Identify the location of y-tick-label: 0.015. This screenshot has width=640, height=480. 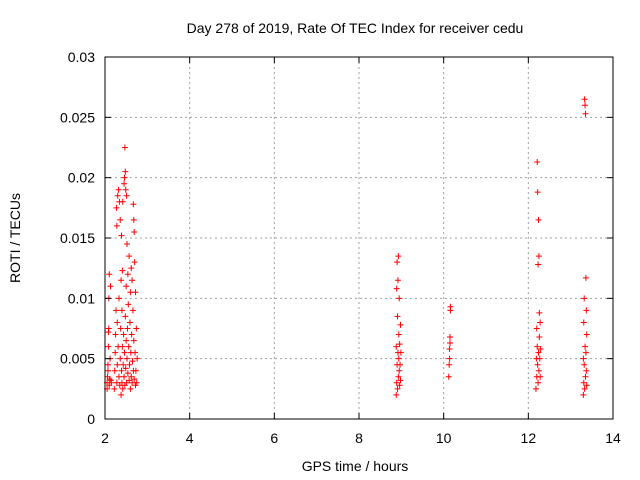
(77, 238).